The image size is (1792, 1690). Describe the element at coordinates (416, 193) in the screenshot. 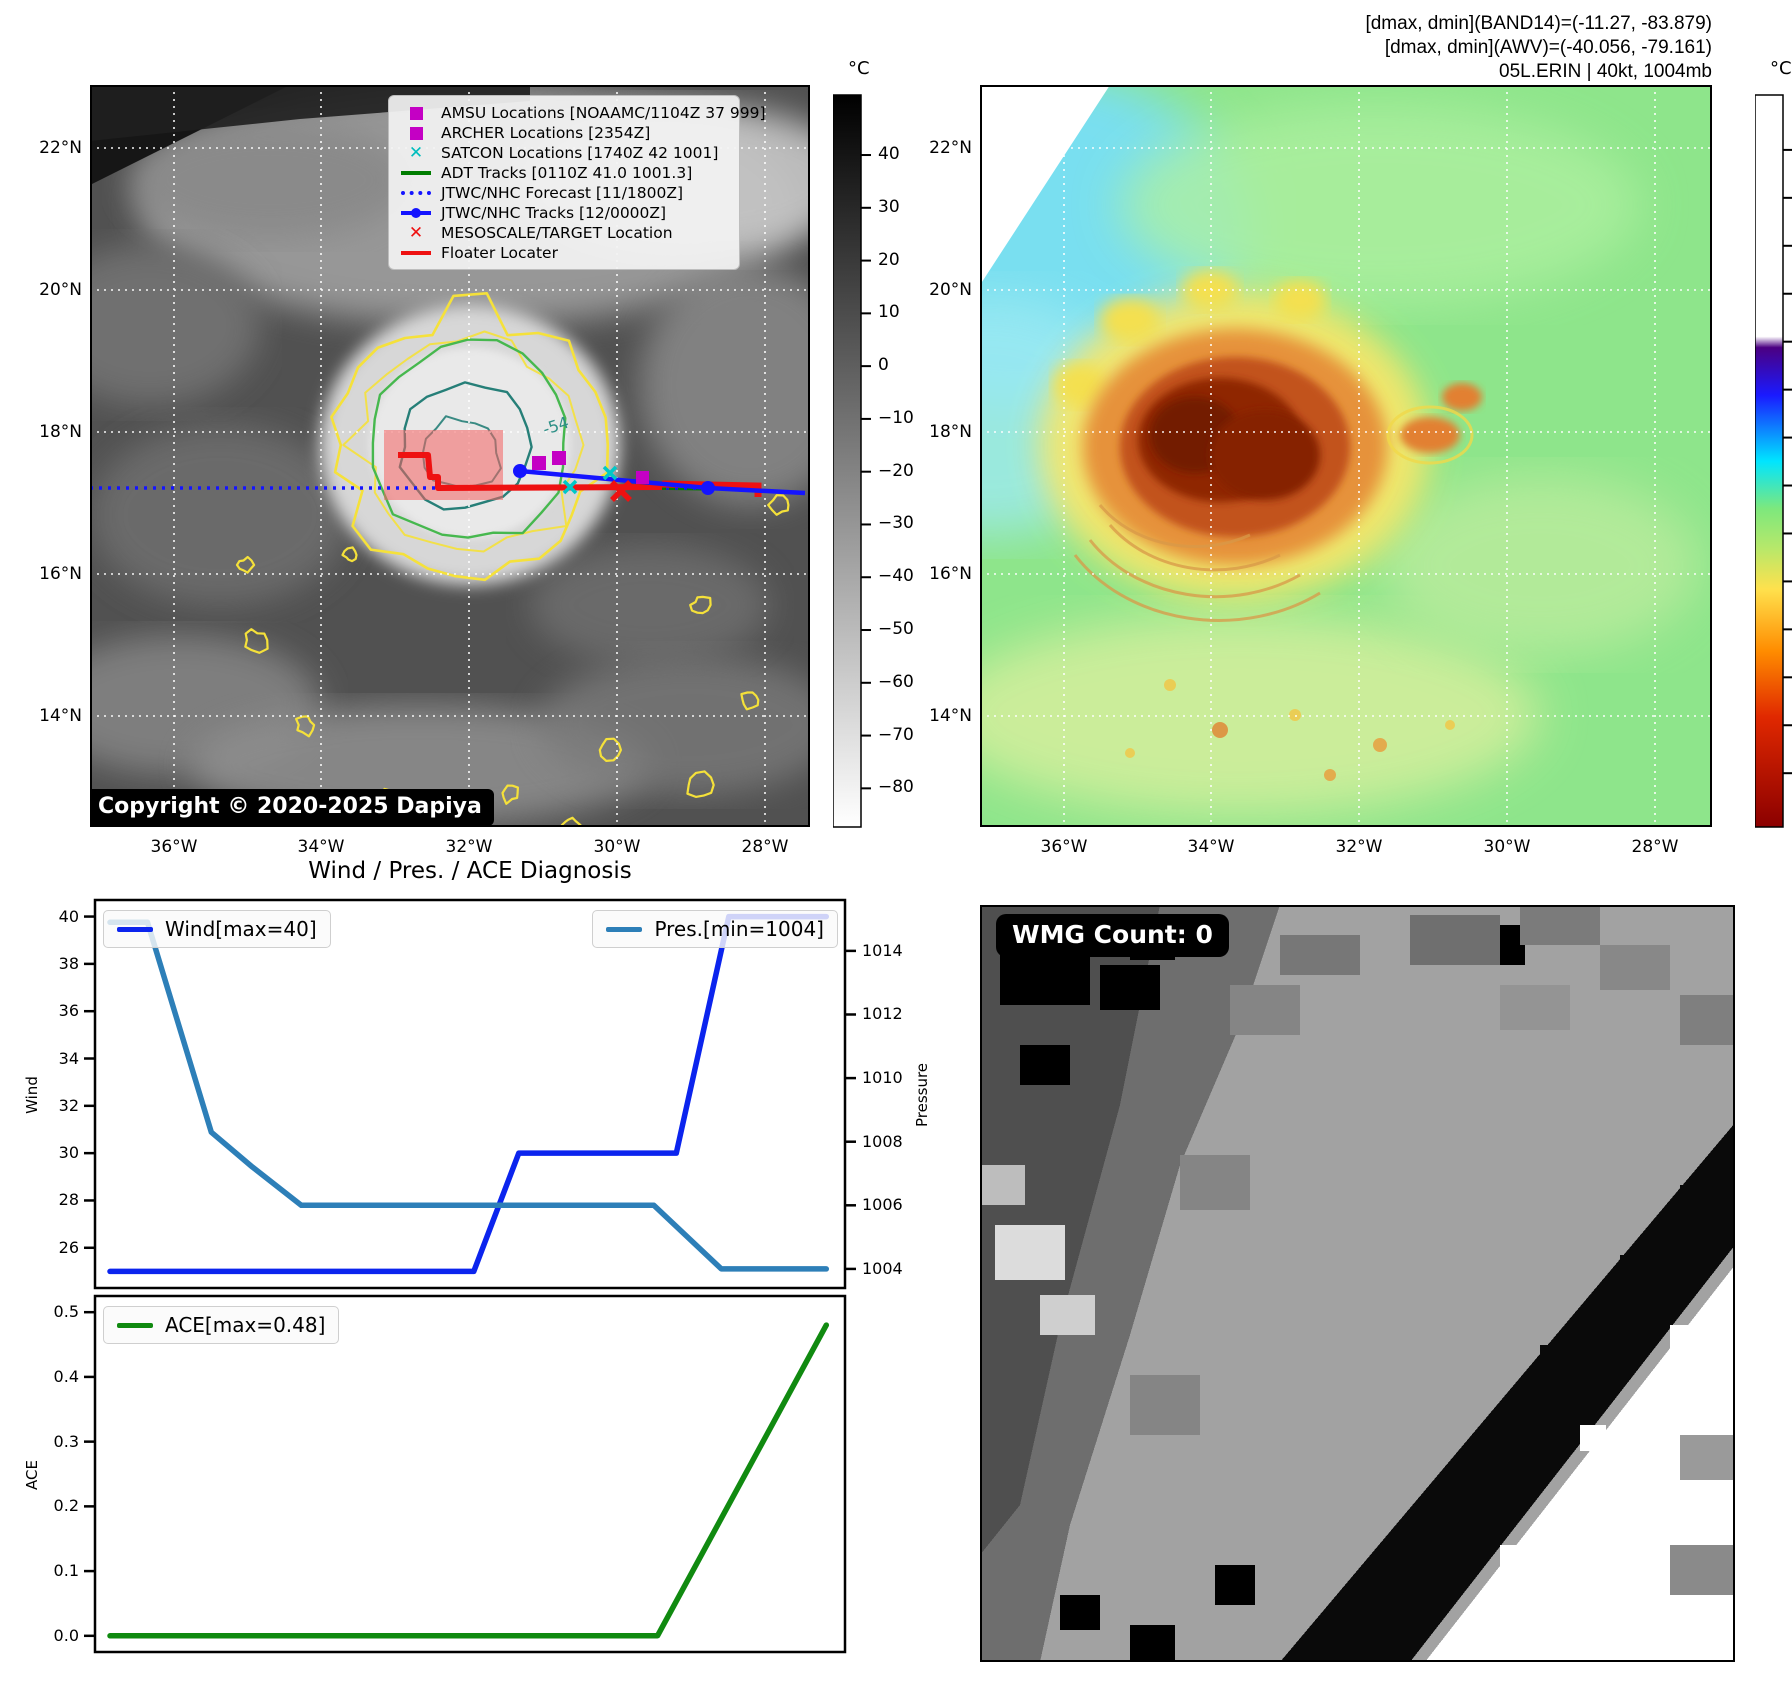

I see `dotted-legend-icon` at that location.